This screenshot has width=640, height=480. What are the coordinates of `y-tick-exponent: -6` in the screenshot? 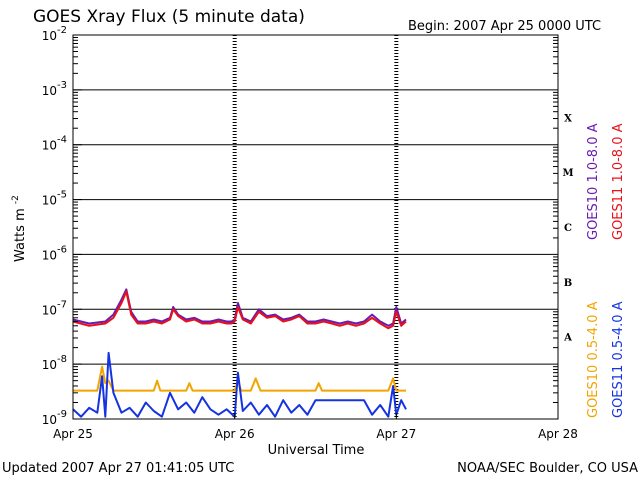 It's located at (62, 249).